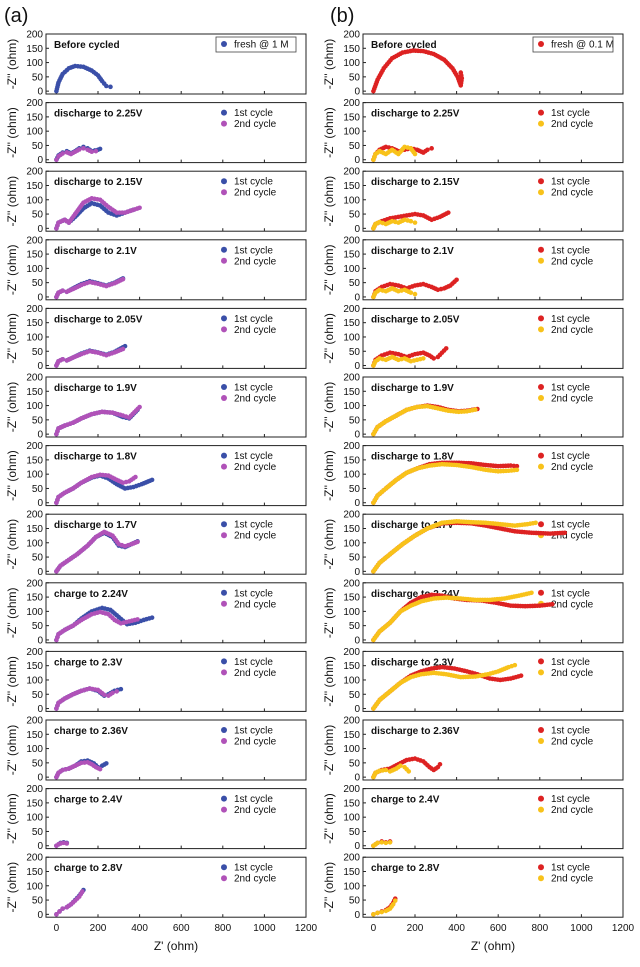 The height and width of the screenshot is (967, 640). Describe the element at coordinates (176, 946) in the screenshot. I see `x-axis-label: Z' (ohm)` at that location.